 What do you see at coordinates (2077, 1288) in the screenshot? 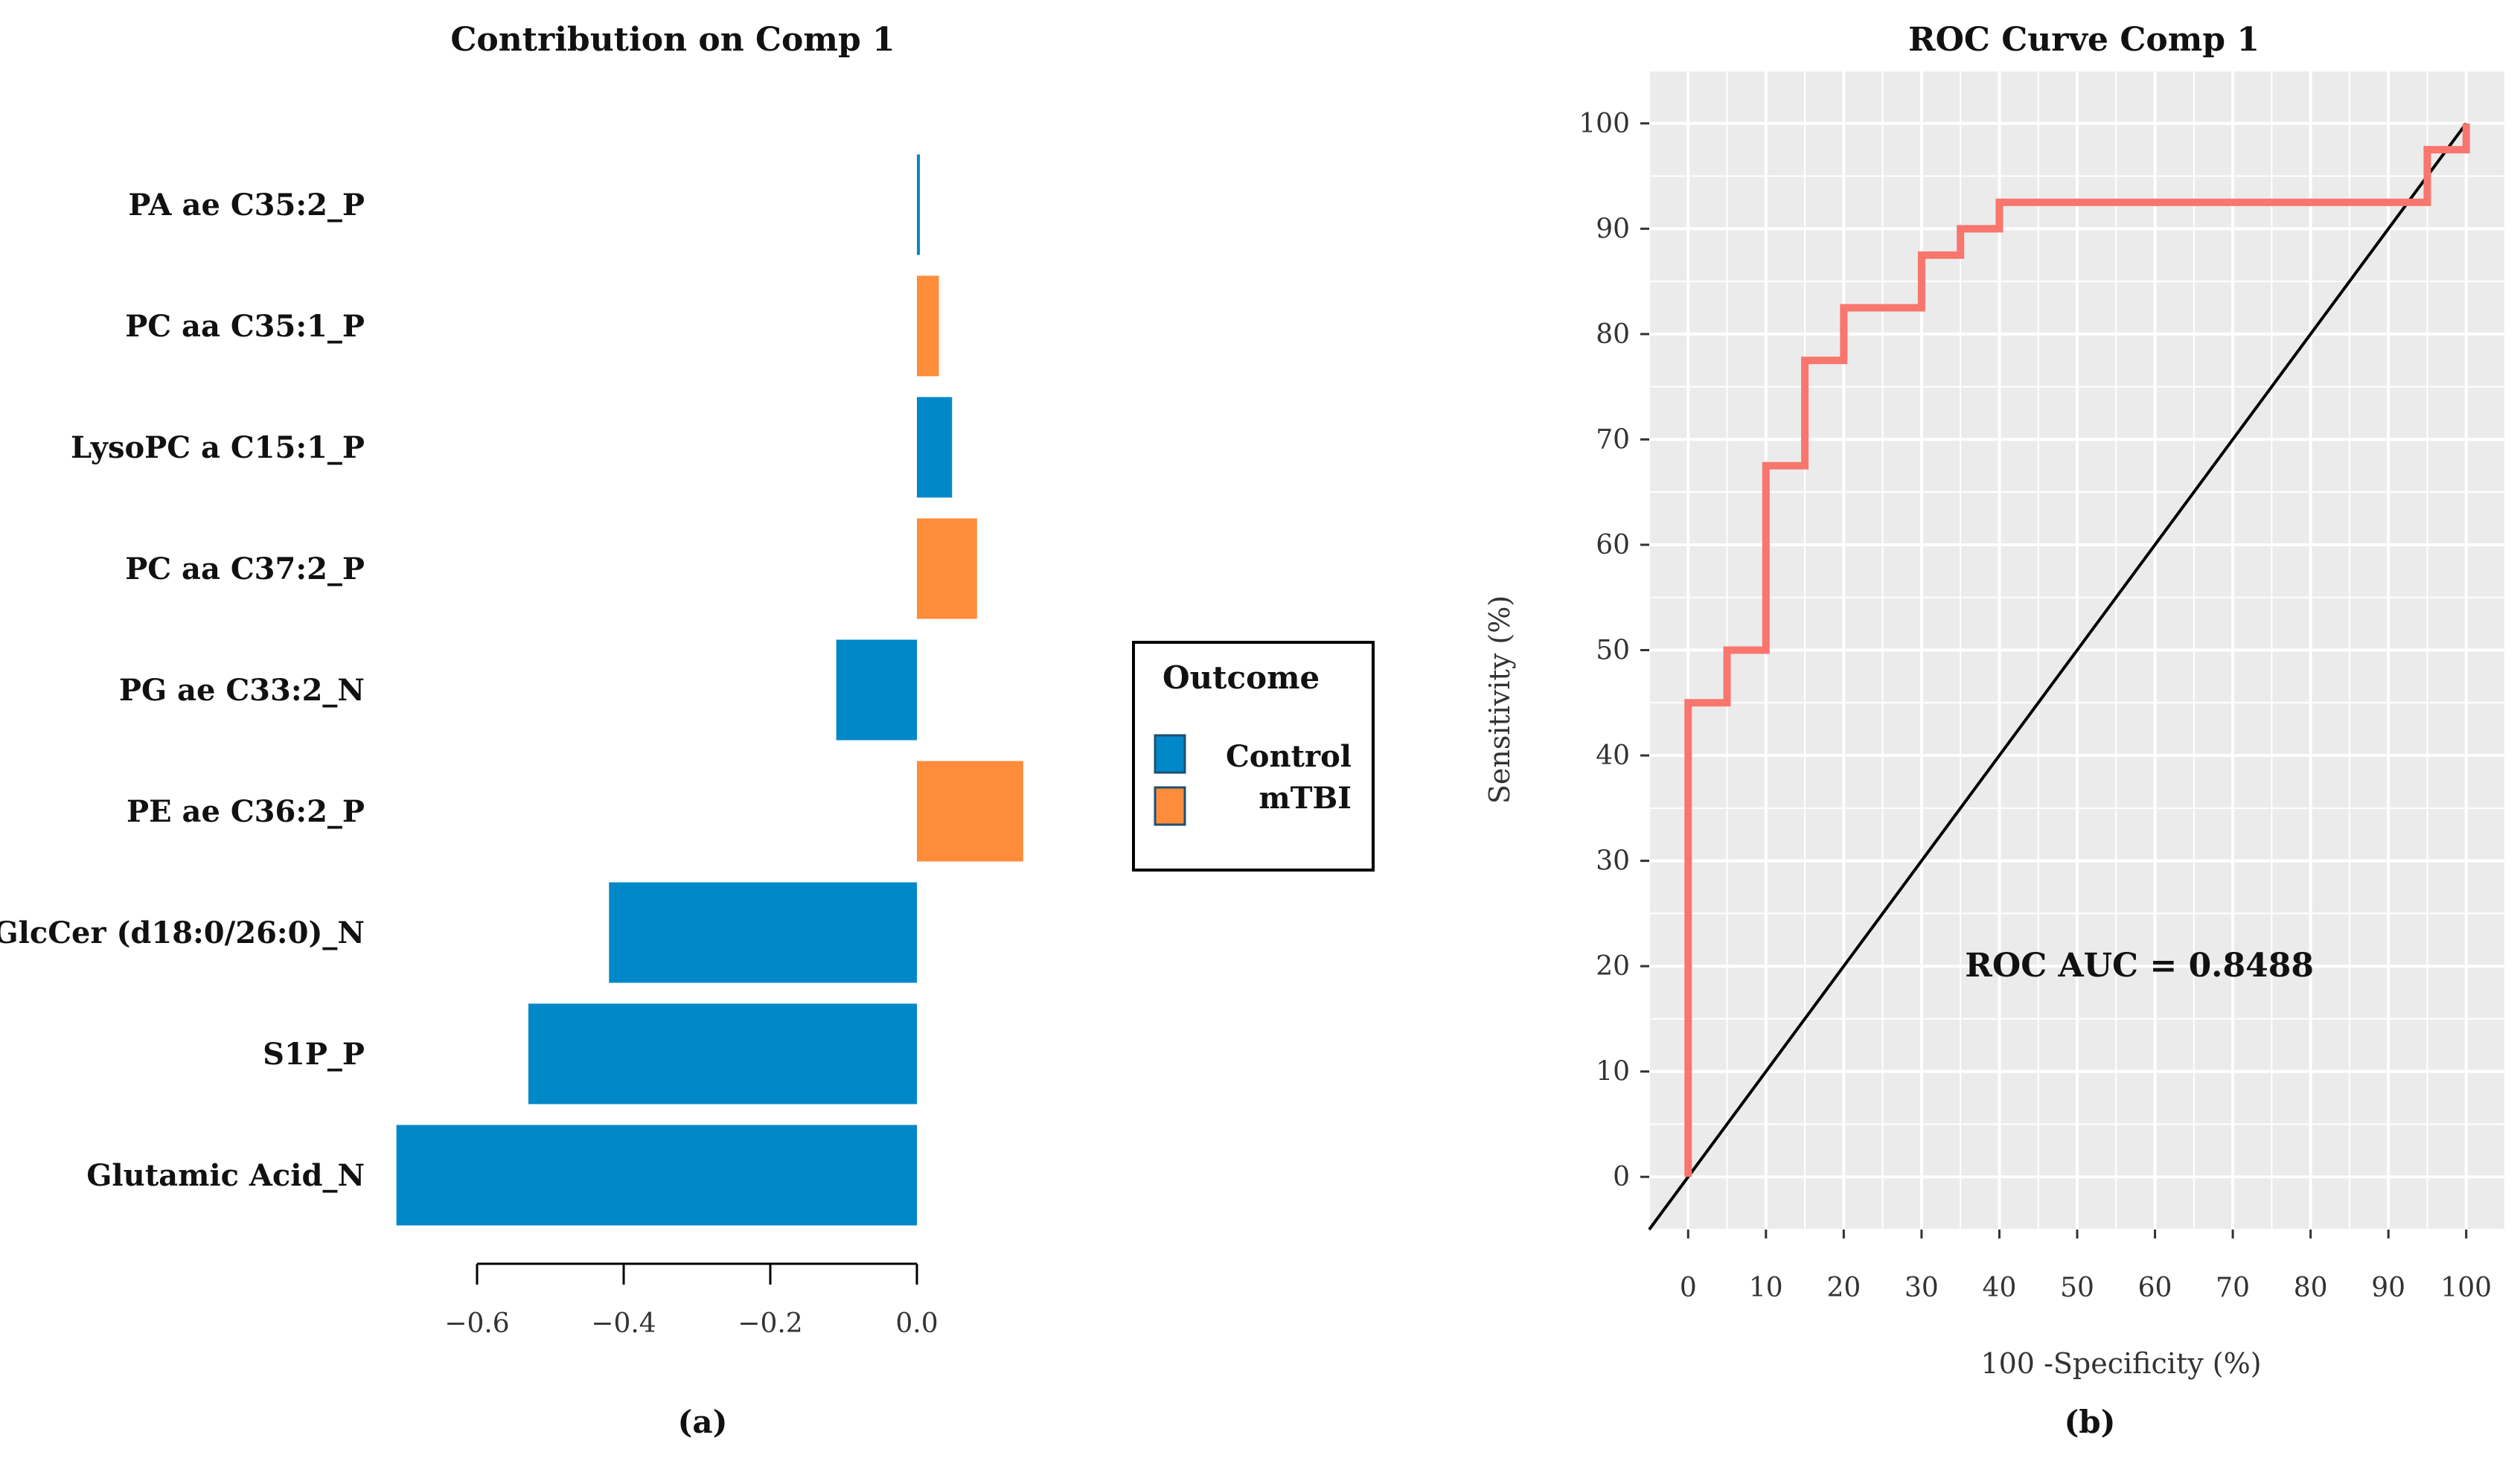
I see `x-tick-label: 50` at bounding box center [2077, 1288].